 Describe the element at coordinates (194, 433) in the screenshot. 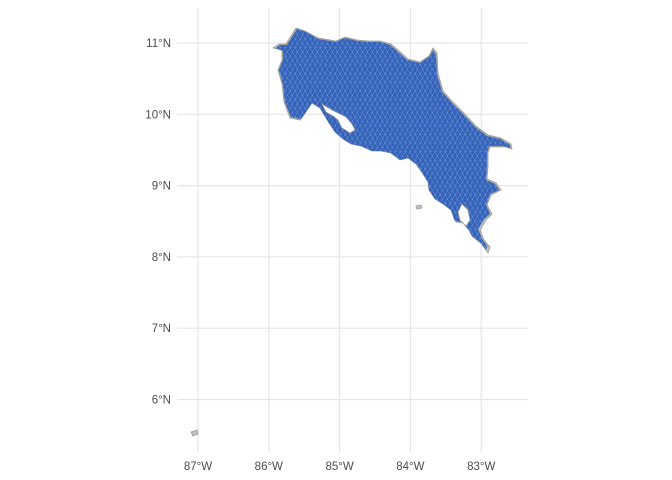

I see `isla-del-coco` at that location.